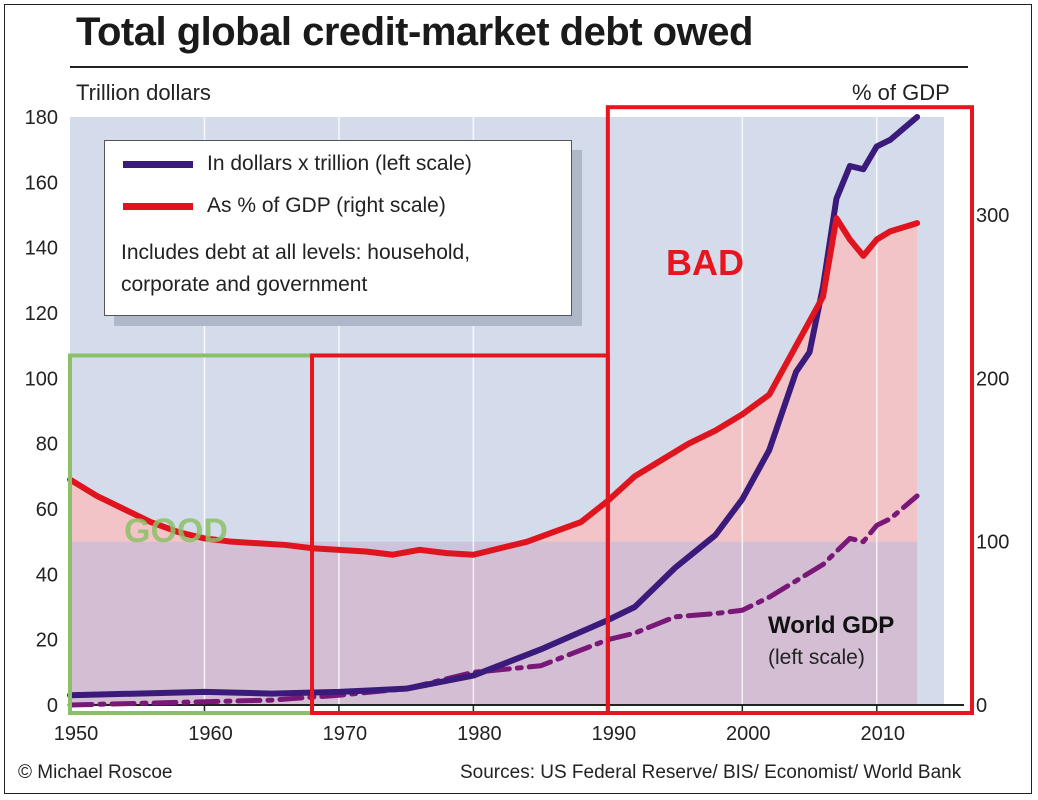 The image size is (1038, 800). What do you see at coordinates (47, 575) in the screenshot?
I see `y-tick-label: 40` at bounding box center [47, 575].